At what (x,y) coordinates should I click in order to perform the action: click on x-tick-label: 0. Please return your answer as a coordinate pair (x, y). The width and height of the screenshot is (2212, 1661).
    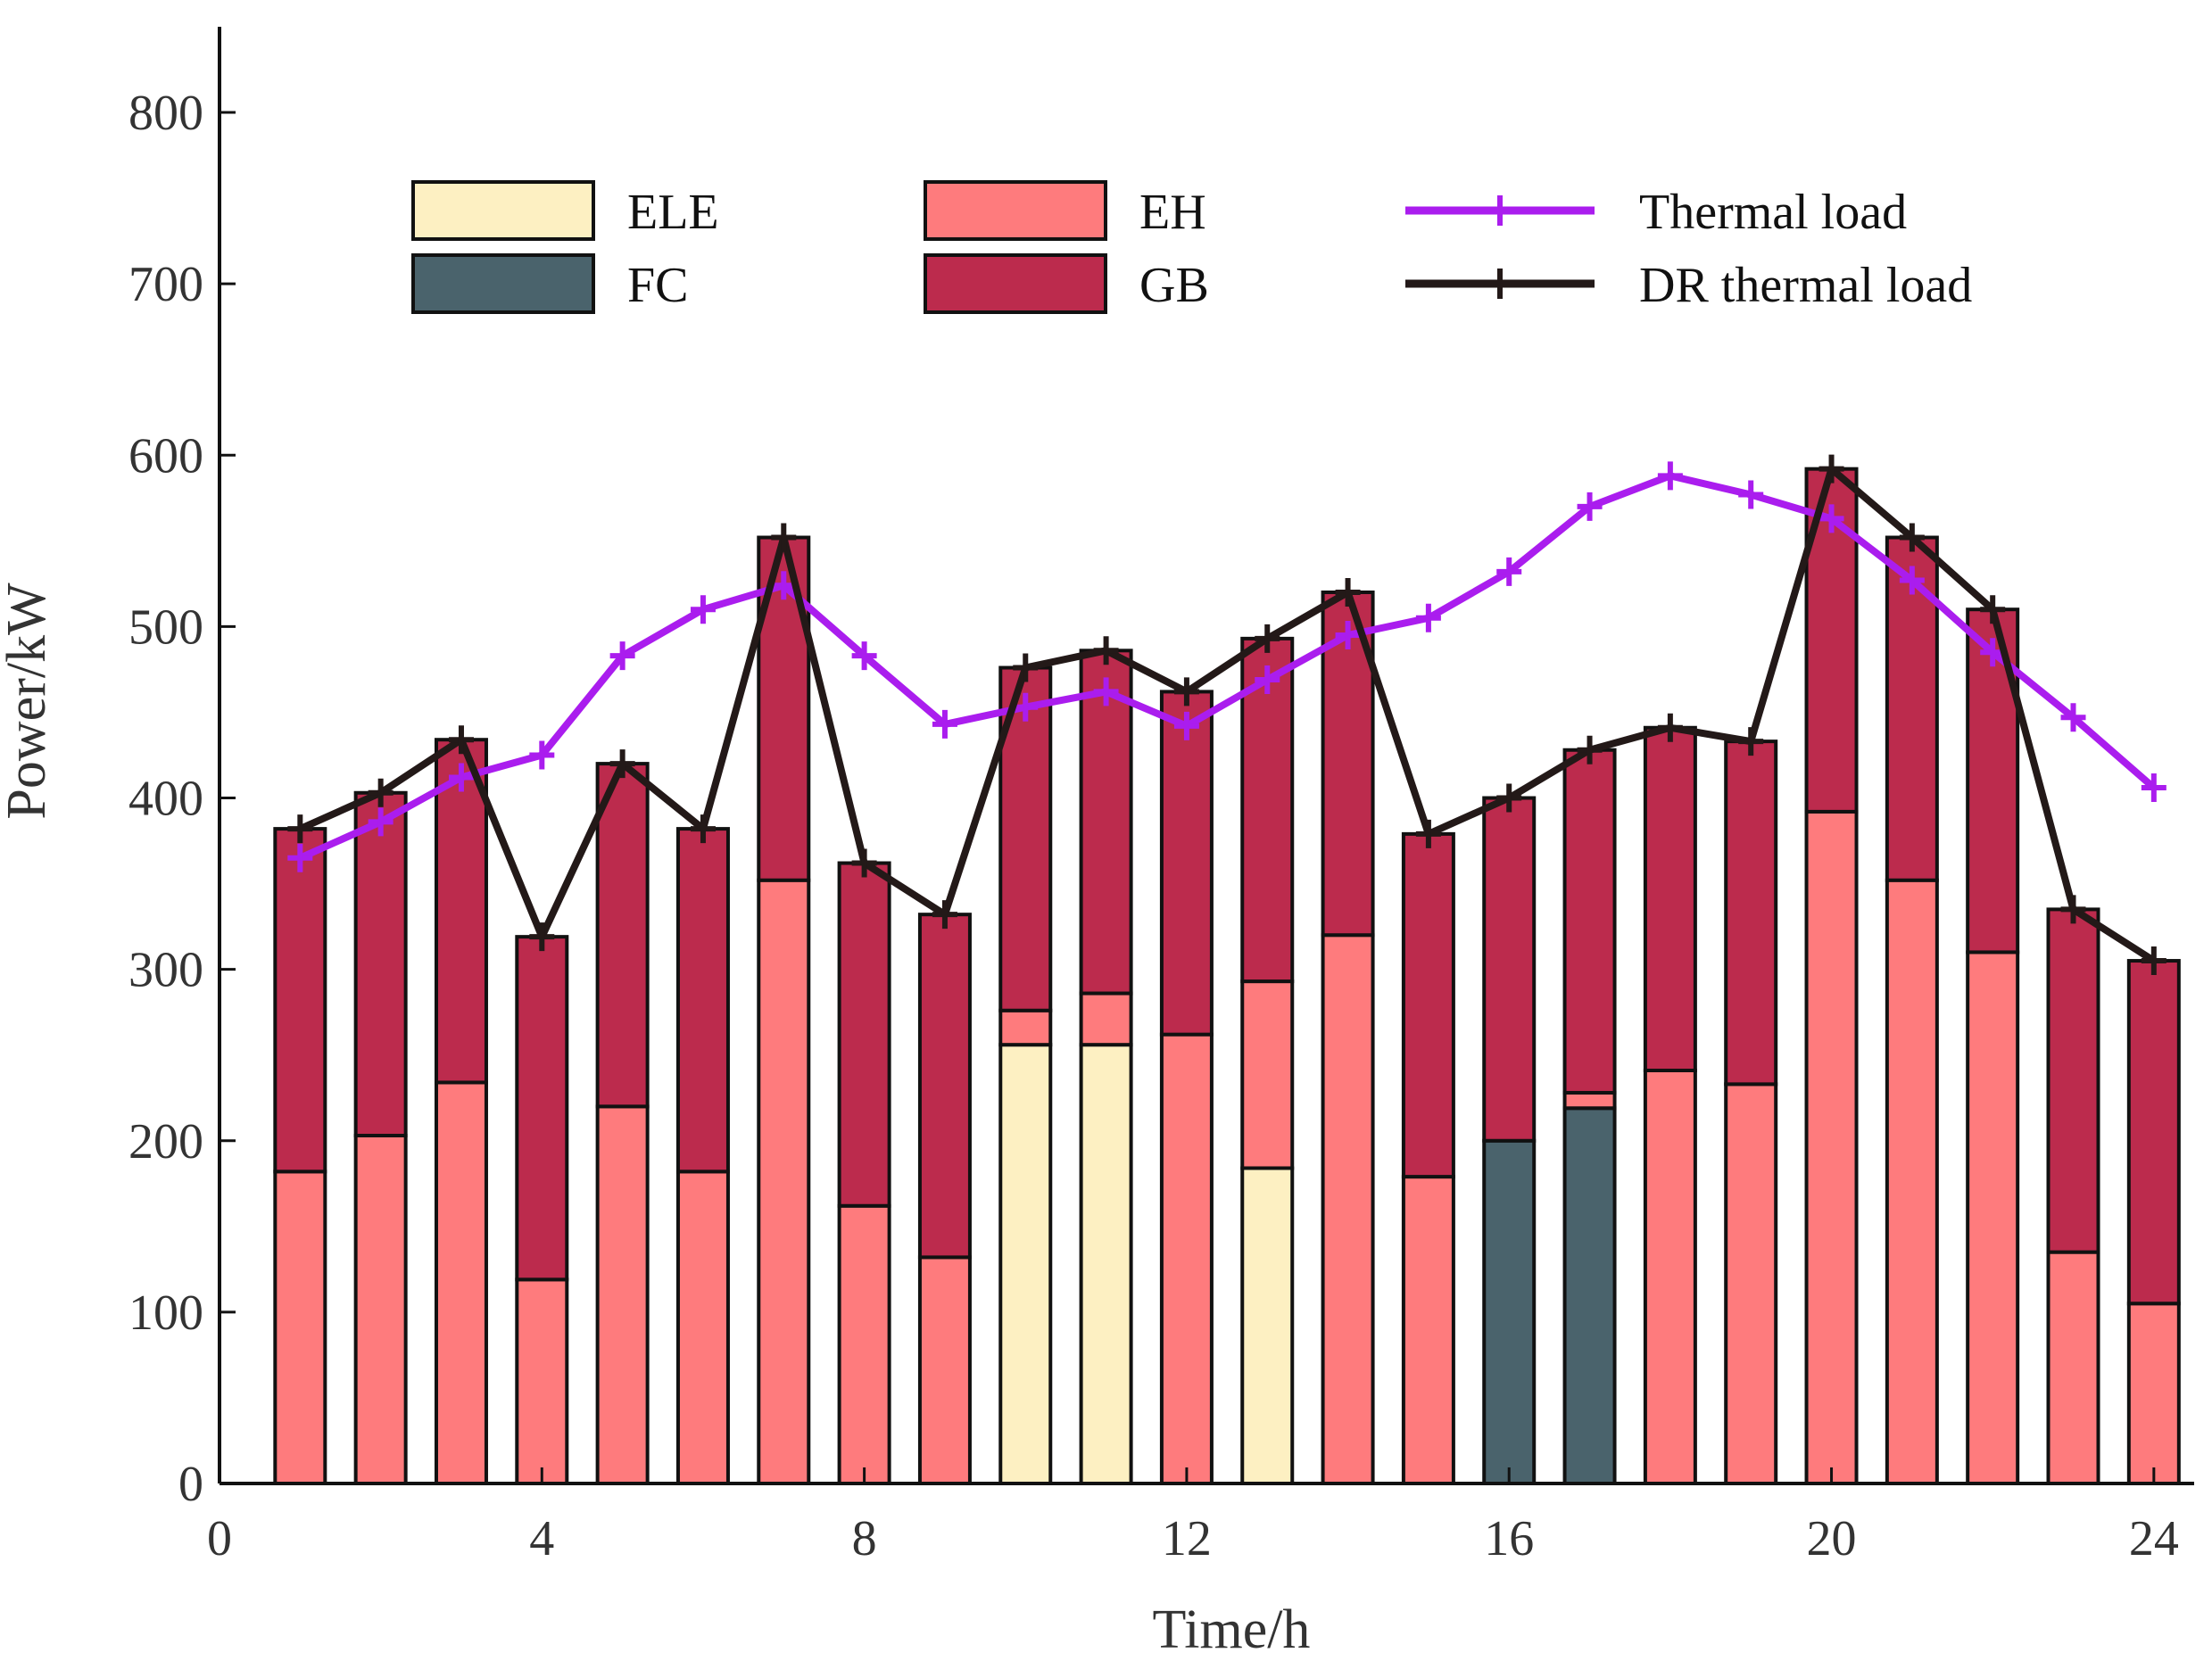
    Looking at the image, I should click on (219, 1539).